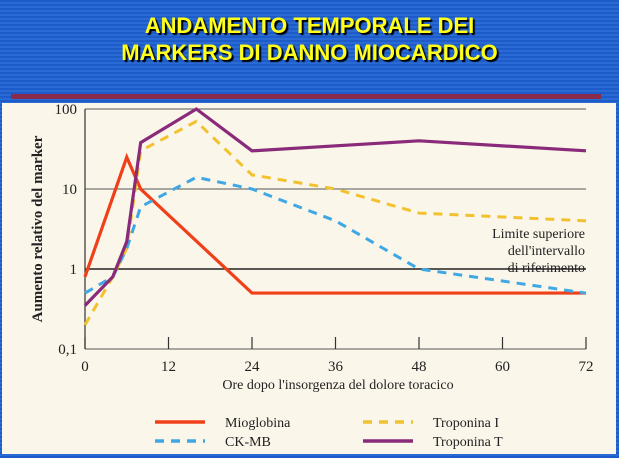 This screenshot has width=619, height=458. What do you see at coordinates (168, 367) in the screenshot?
I see `x-tick-label: 12` at bounding box center [168, 367].